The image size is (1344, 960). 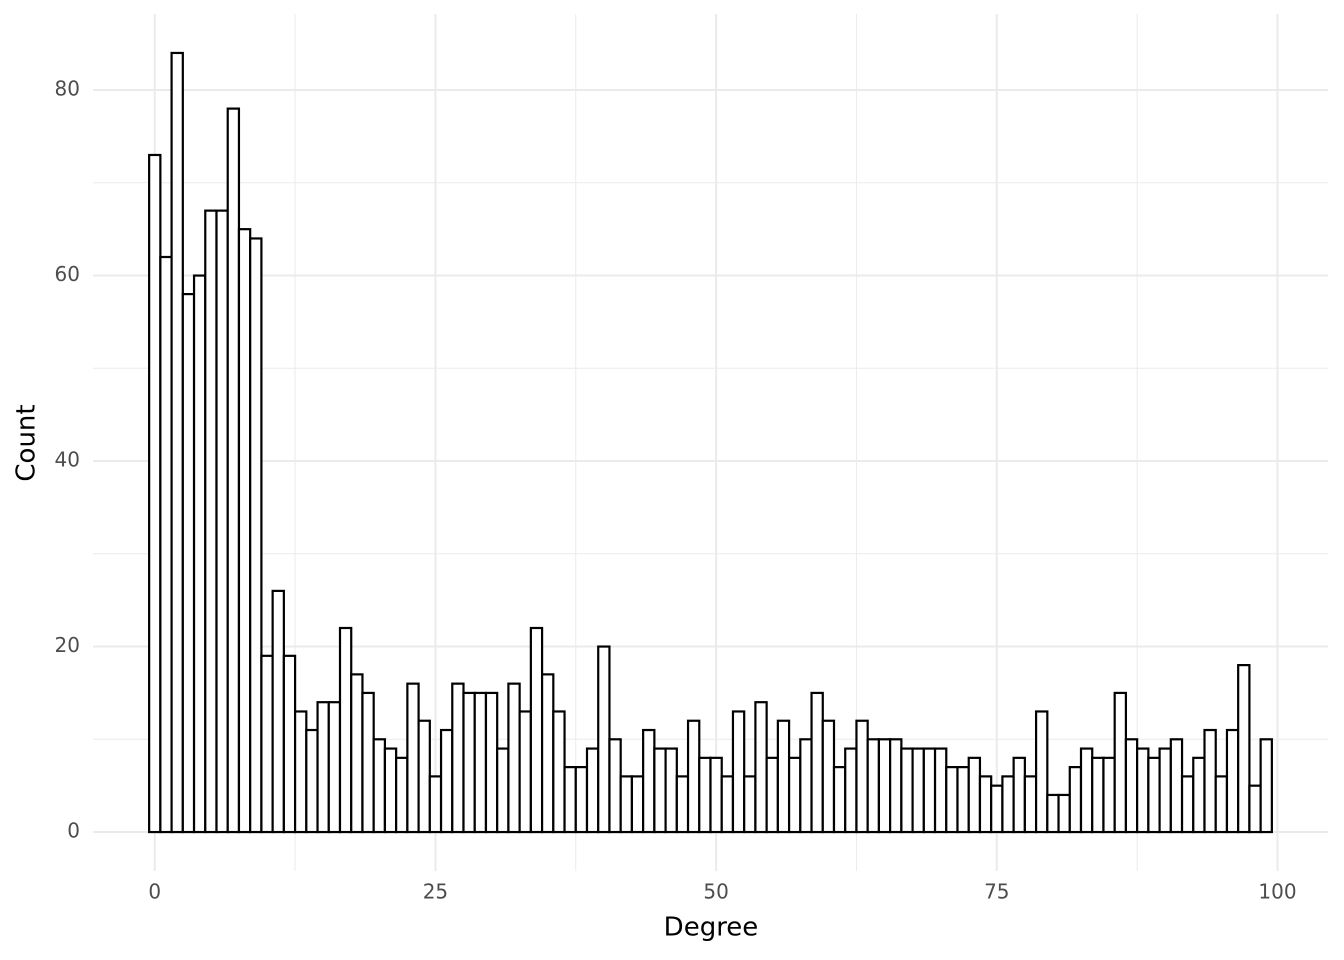 I want to click on x-tick-label: 75, so click(x=996, y=892).